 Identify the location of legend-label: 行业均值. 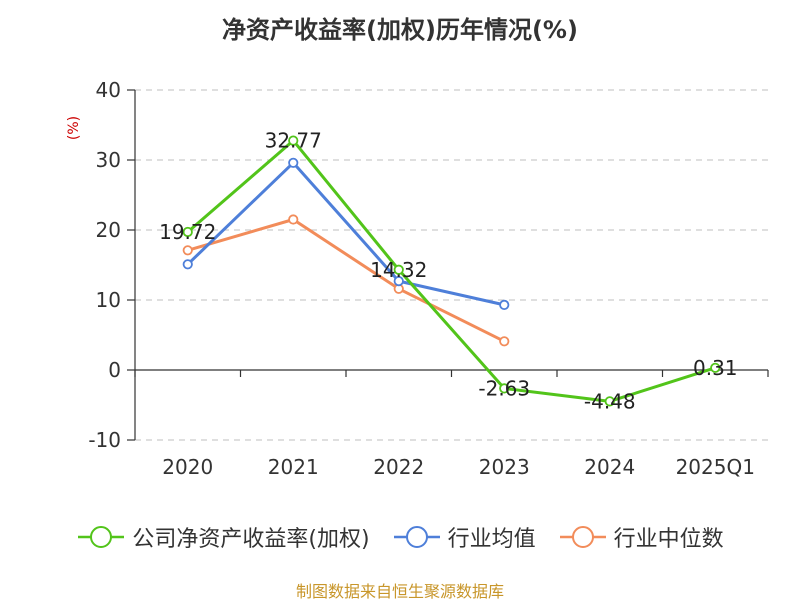
(491, 539).